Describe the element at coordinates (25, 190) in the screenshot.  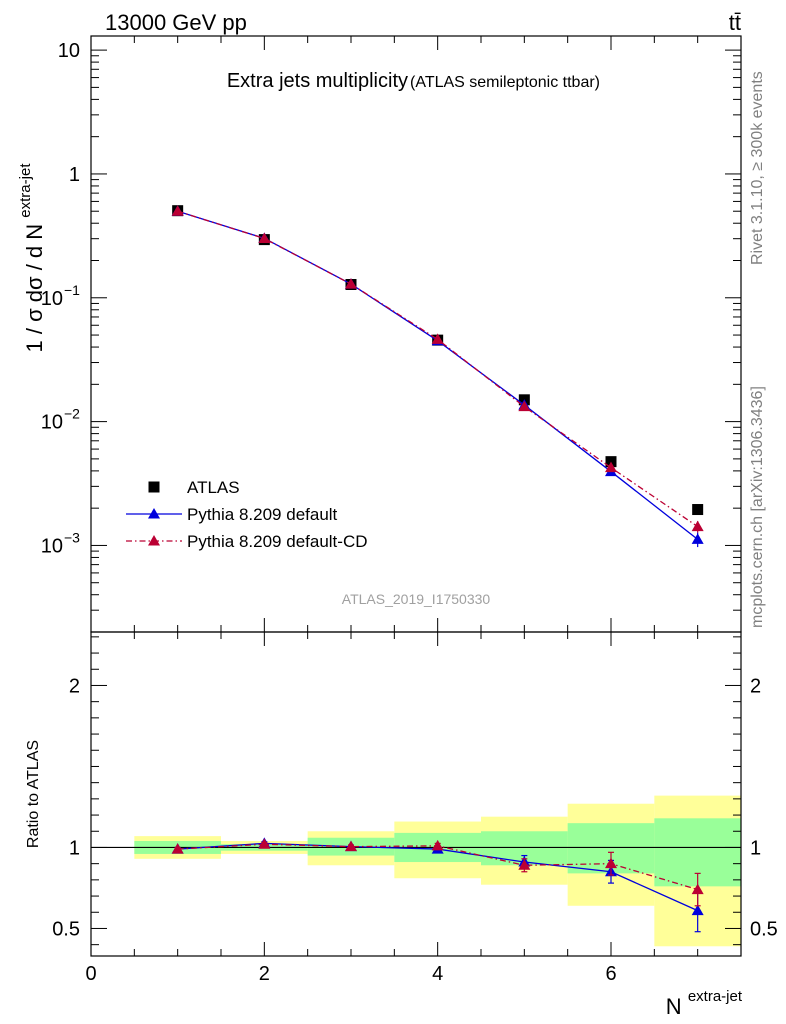
I see `main-y-label-sup: extra-jet` at that location.